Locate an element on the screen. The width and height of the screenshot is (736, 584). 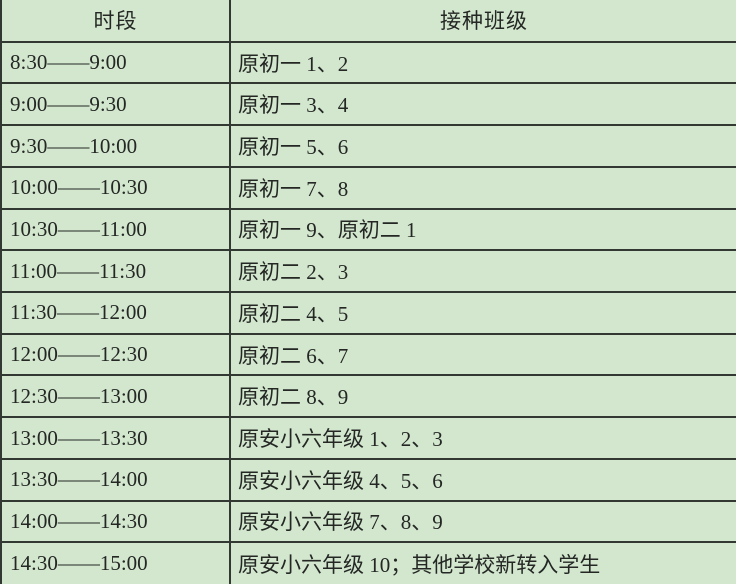
table-row: 10:30——11:00 原初一 9、原初二 1 is located at coordinates (368, 230).